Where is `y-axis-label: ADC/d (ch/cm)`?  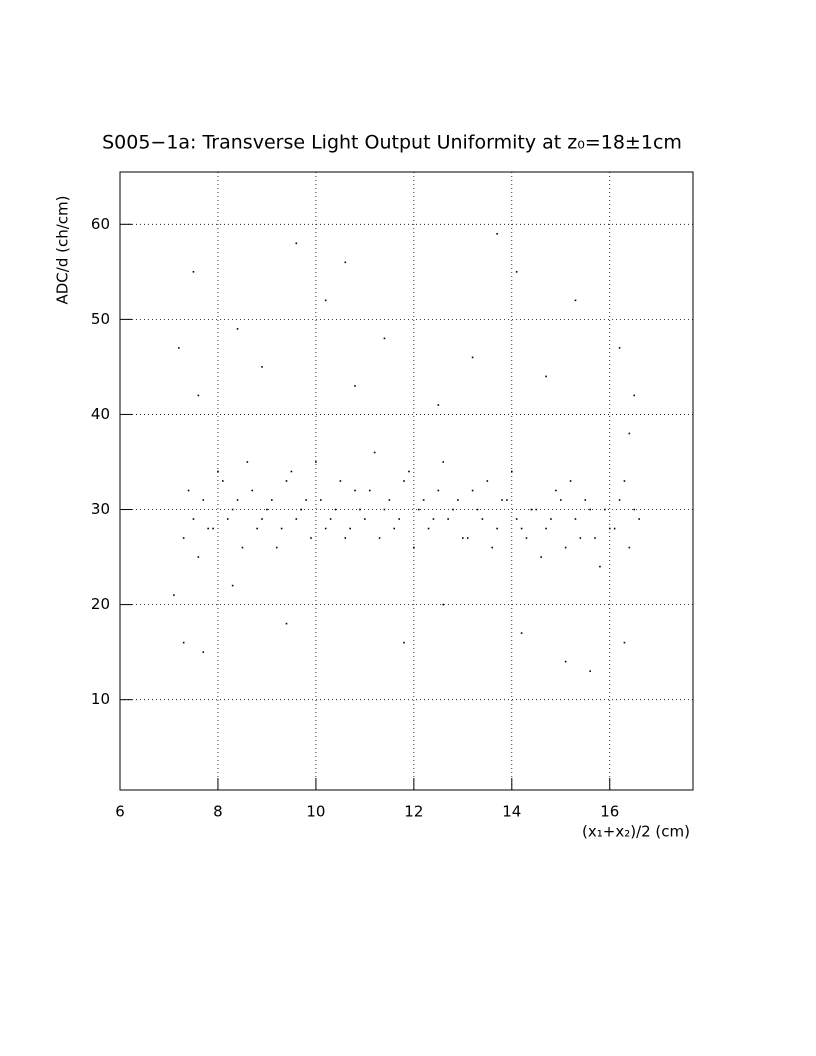 y-axis-label: ADC/d (ch/cm) is located at coordinates (63, 250).